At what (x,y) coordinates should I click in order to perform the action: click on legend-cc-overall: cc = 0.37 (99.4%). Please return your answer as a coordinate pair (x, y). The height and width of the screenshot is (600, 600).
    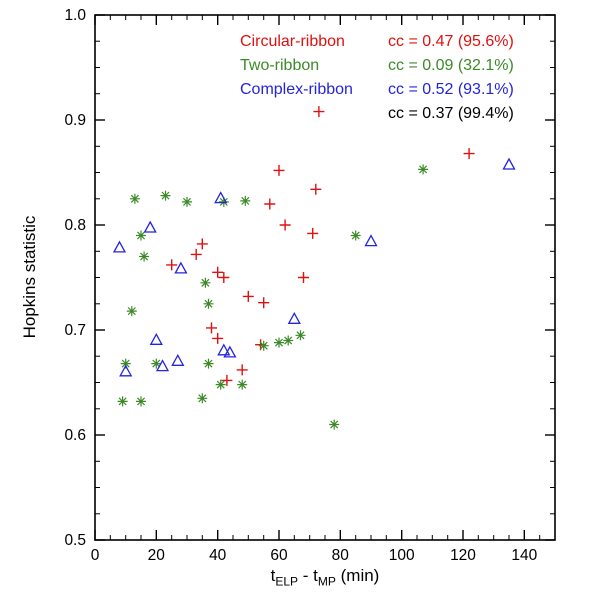
    Looking at the image, I should click on (451, 113).